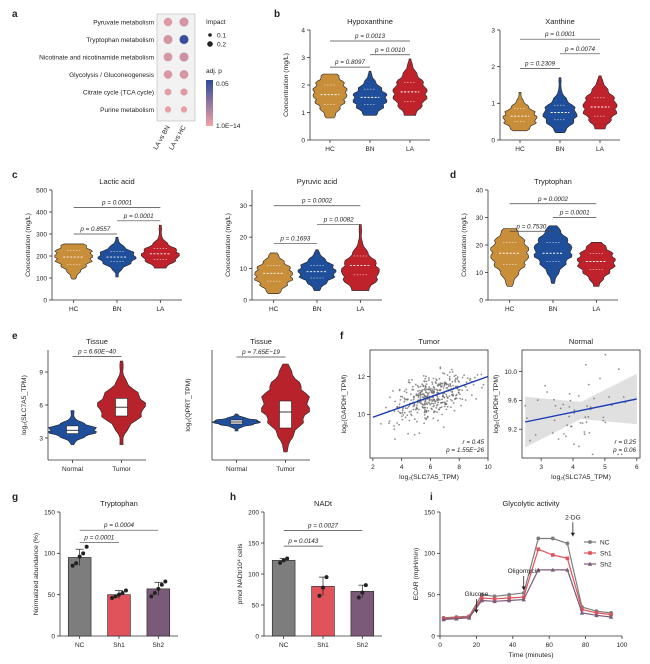 The image size is (650, 664). I want to click on bar-sh1, so click(119, 615).